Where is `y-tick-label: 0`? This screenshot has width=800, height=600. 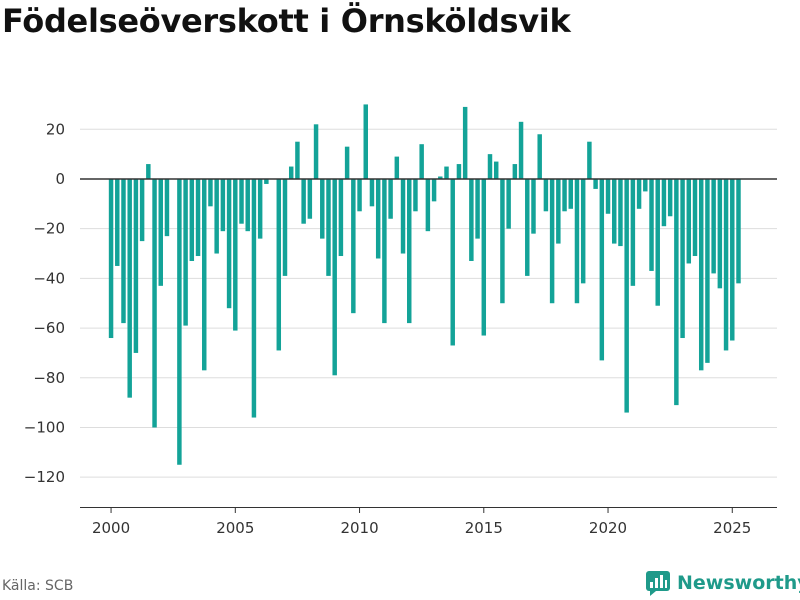 y-tick-label: 0 is located at coordinates (60, 179).